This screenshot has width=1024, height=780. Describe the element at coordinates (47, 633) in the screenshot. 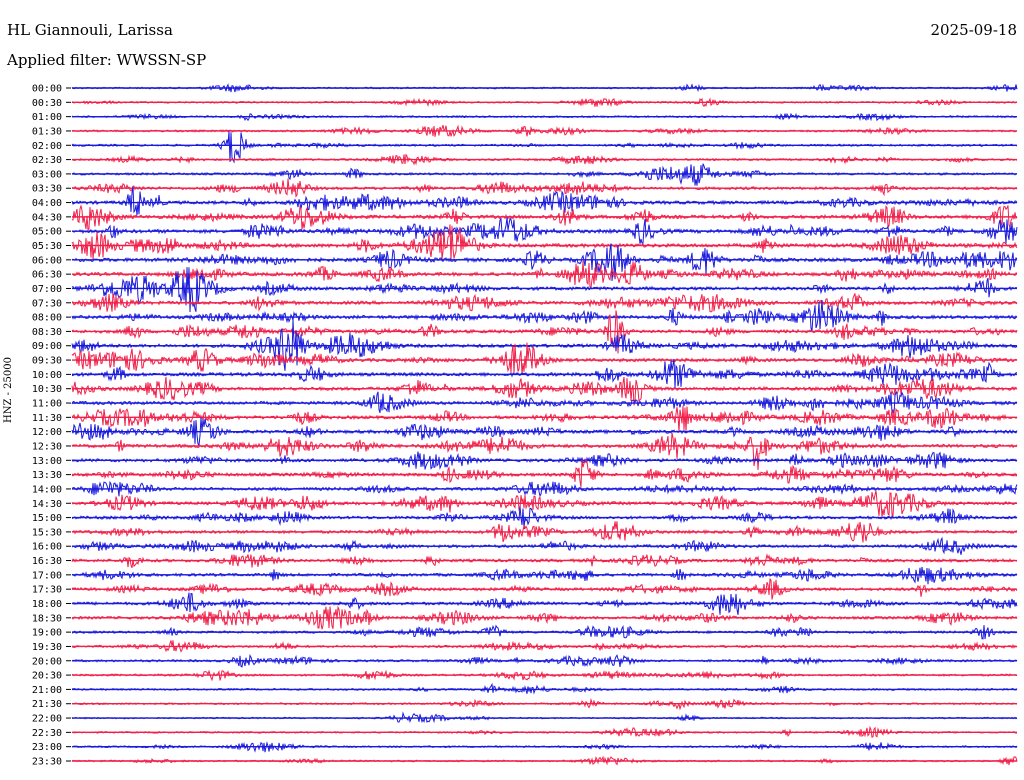

I see `row-time-label: 19:00` at that location.